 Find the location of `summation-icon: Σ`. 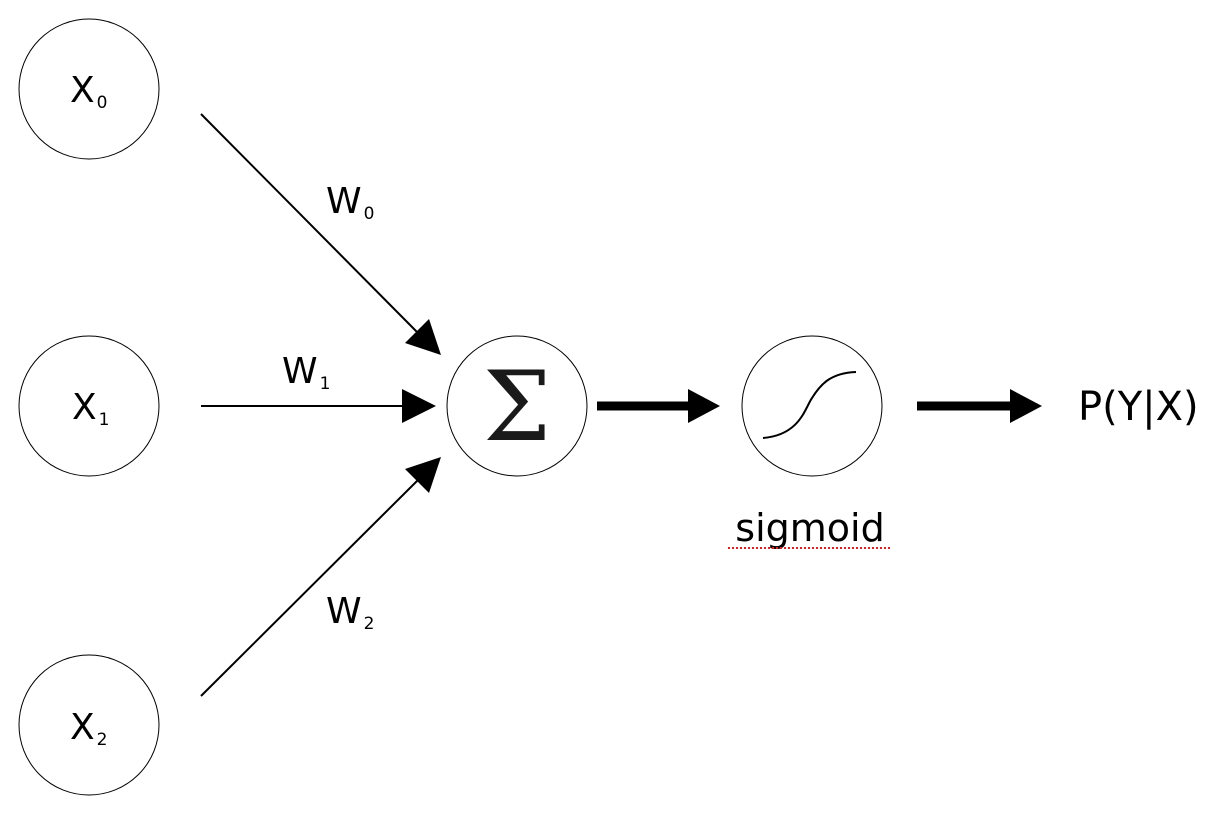

summation-icon: Σ is located at coordinates (517, 407).